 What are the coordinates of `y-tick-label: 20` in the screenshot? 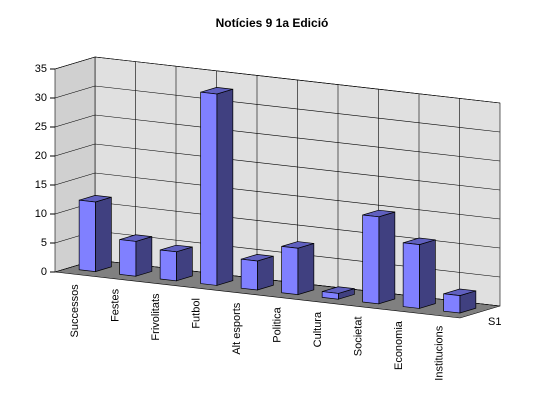 It's located at (41, 156).